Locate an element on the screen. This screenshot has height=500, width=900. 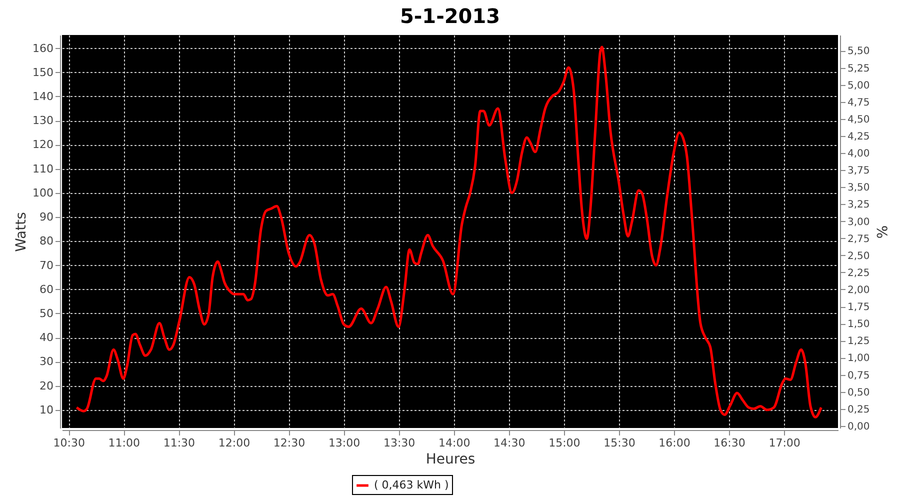
y2-tick-label: 4,50 is located at coordinates (859, 120).